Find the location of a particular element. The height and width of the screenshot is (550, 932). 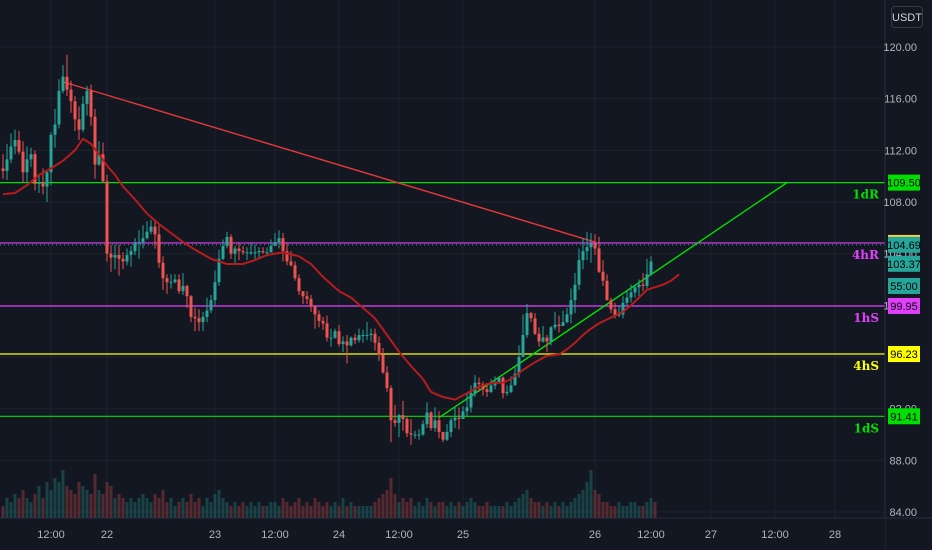

x-tick-label: 25 is located at coordinates (463, 535).